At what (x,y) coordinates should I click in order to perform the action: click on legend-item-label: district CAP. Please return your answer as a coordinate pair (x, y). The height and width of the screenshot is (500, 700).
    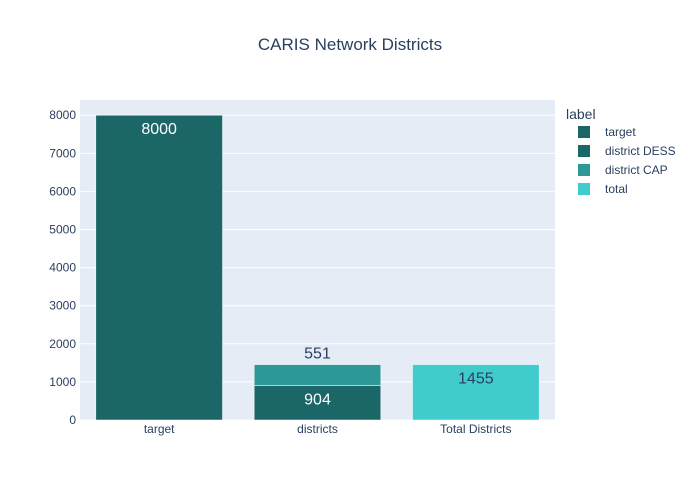
    Looking at the image, I should click on (636, 170).